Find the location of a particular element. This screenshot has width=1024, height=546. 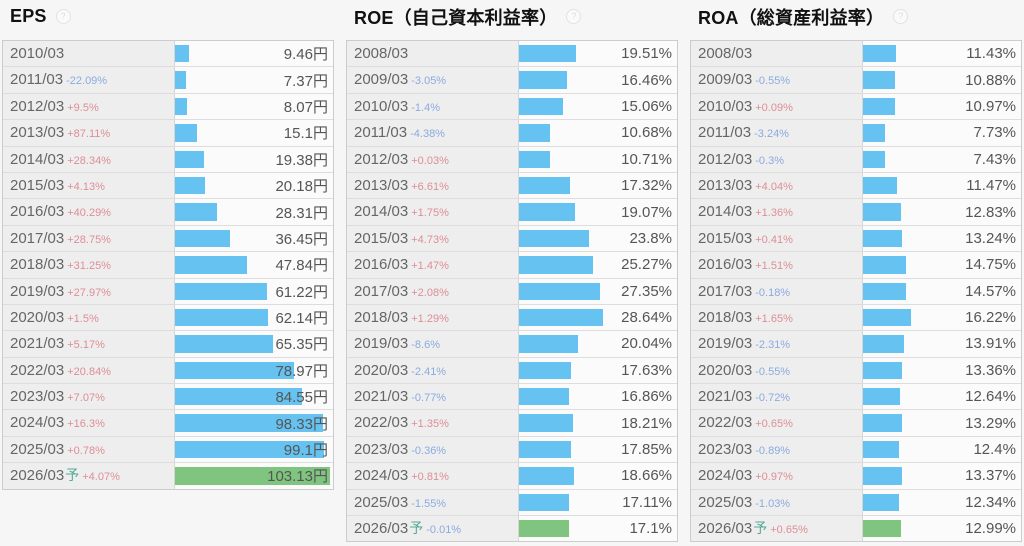

year-label: 2014/03 is located at coordinates (381, 212).